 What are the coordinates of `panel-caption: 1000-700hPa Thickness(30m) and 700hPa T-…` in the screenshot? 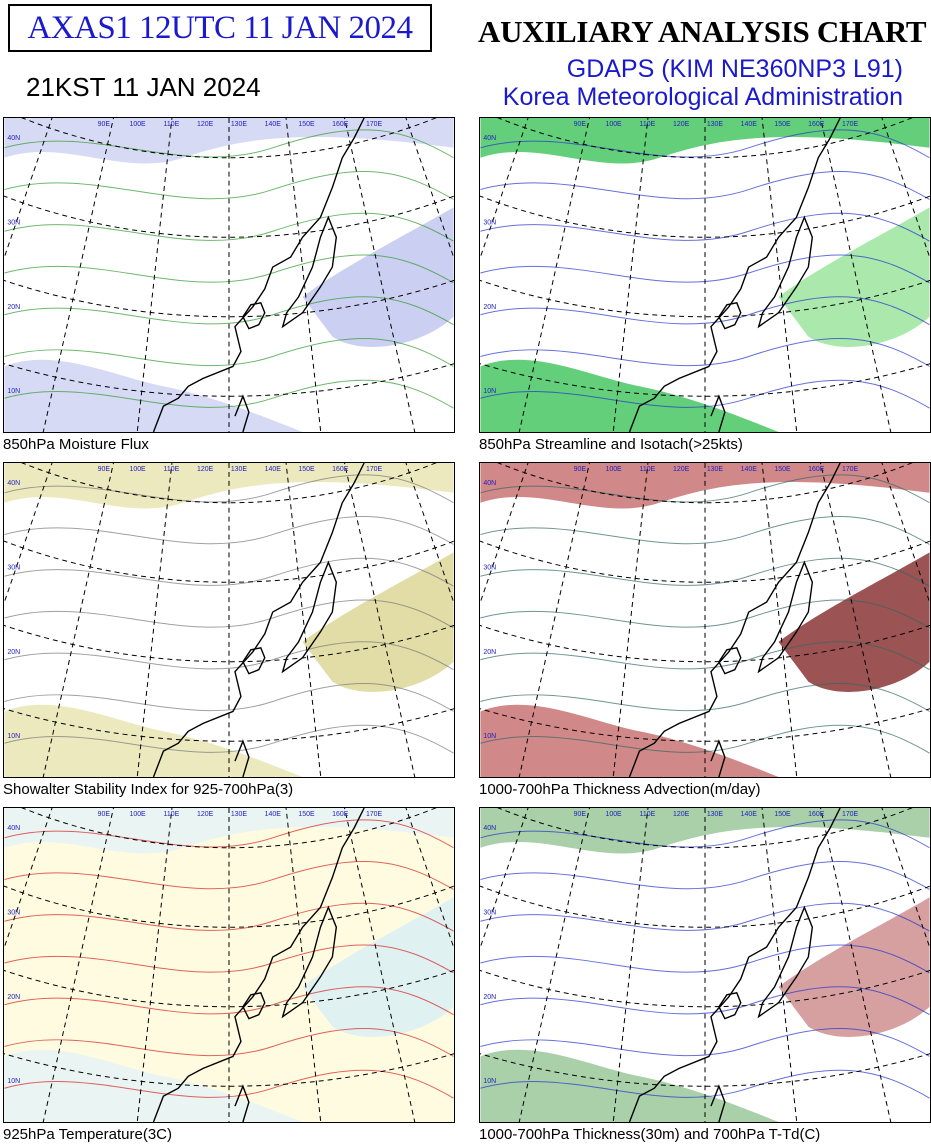 It's located at (650, 1134).